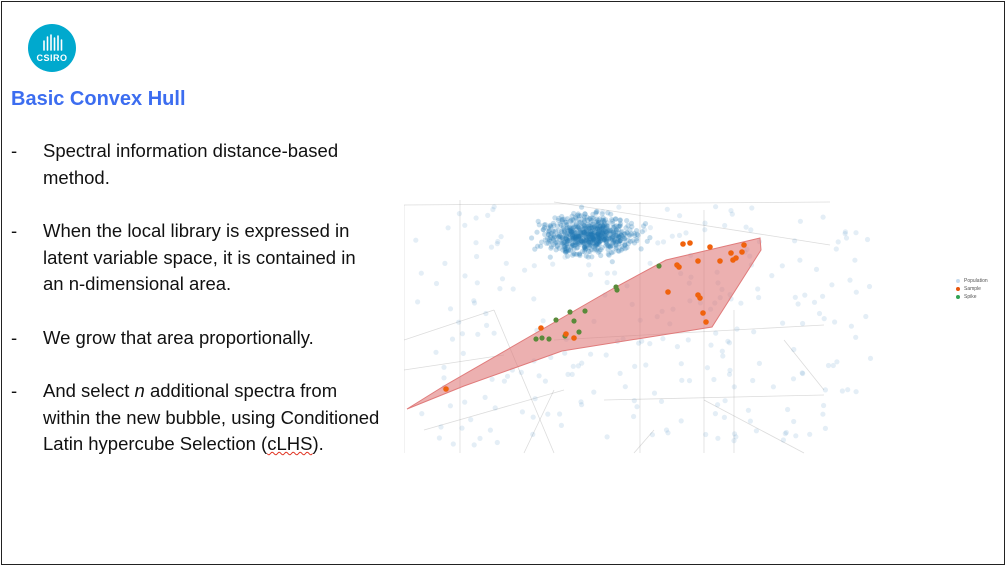  Describe the element at coordinates (744, 245) in the screenshot. I see `sample-point` at that location.